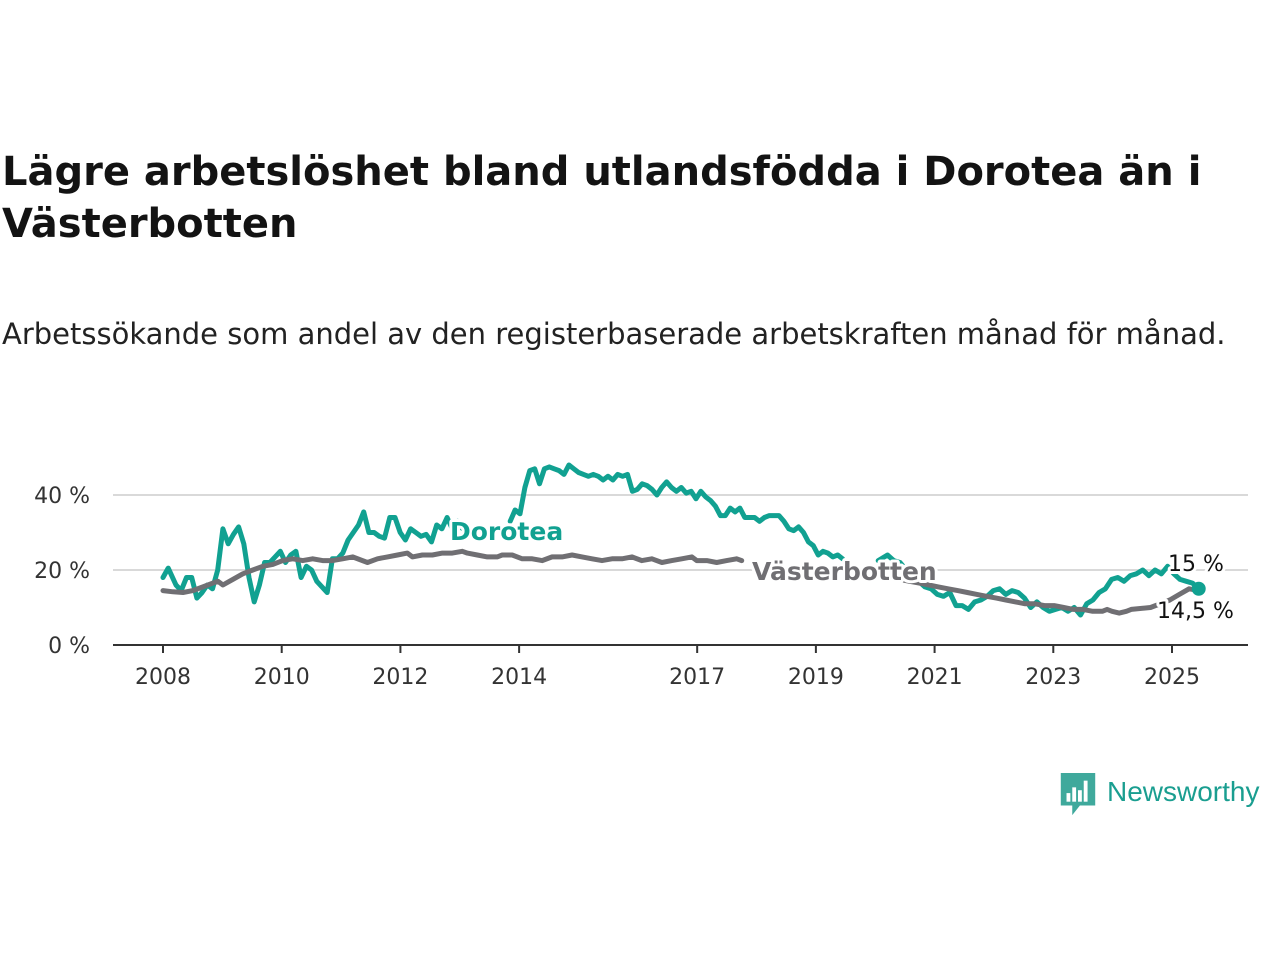 This screenshot has width=1280, height=960. What do you see at coordinates (400, 677) in the screenshot?
I see `x-tick-label: 2012` at bounding box center [400, 677].